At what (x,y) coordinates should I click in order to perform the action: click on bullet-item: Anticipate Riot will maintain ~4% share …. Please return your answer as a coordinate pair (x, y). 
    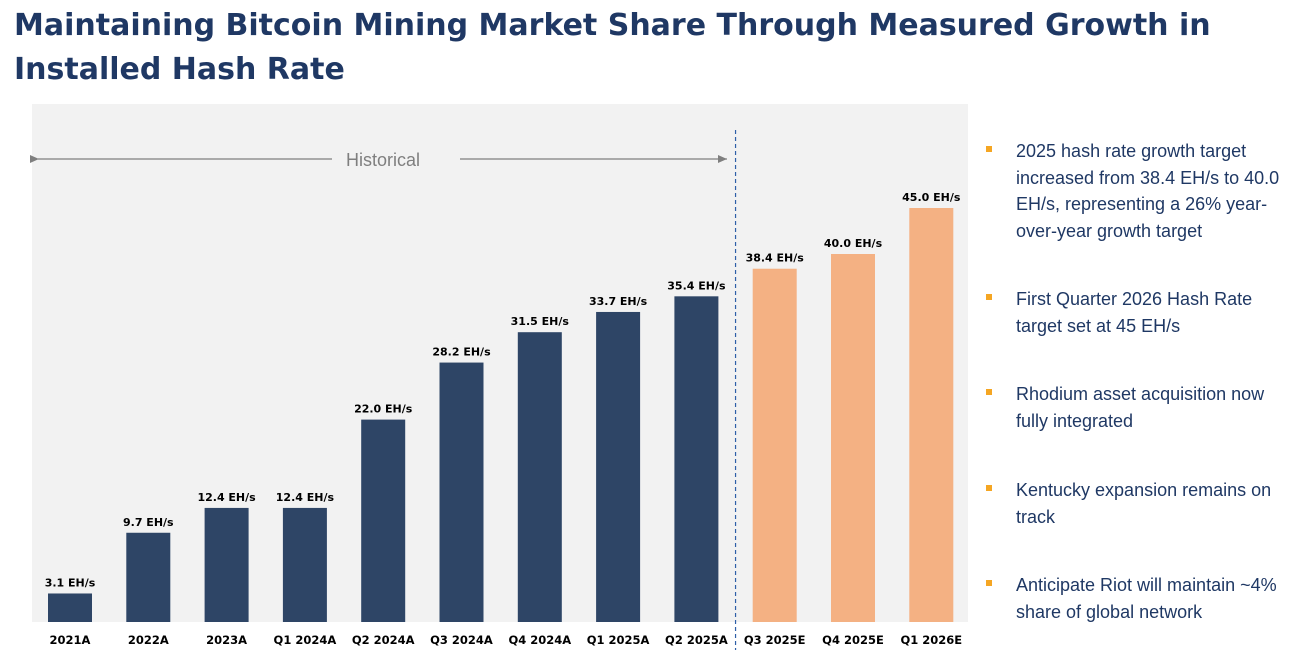
    Looking at the image, I should click on (1139, 598).